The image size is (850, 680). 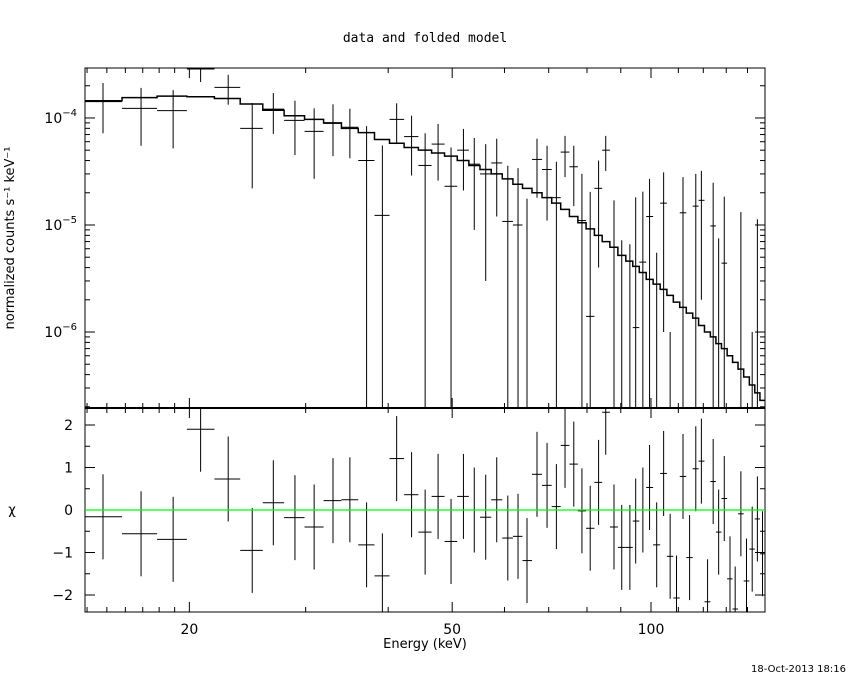 I want to click on y-tick-label: 10⁻⁵, so click(x=60, y=224).